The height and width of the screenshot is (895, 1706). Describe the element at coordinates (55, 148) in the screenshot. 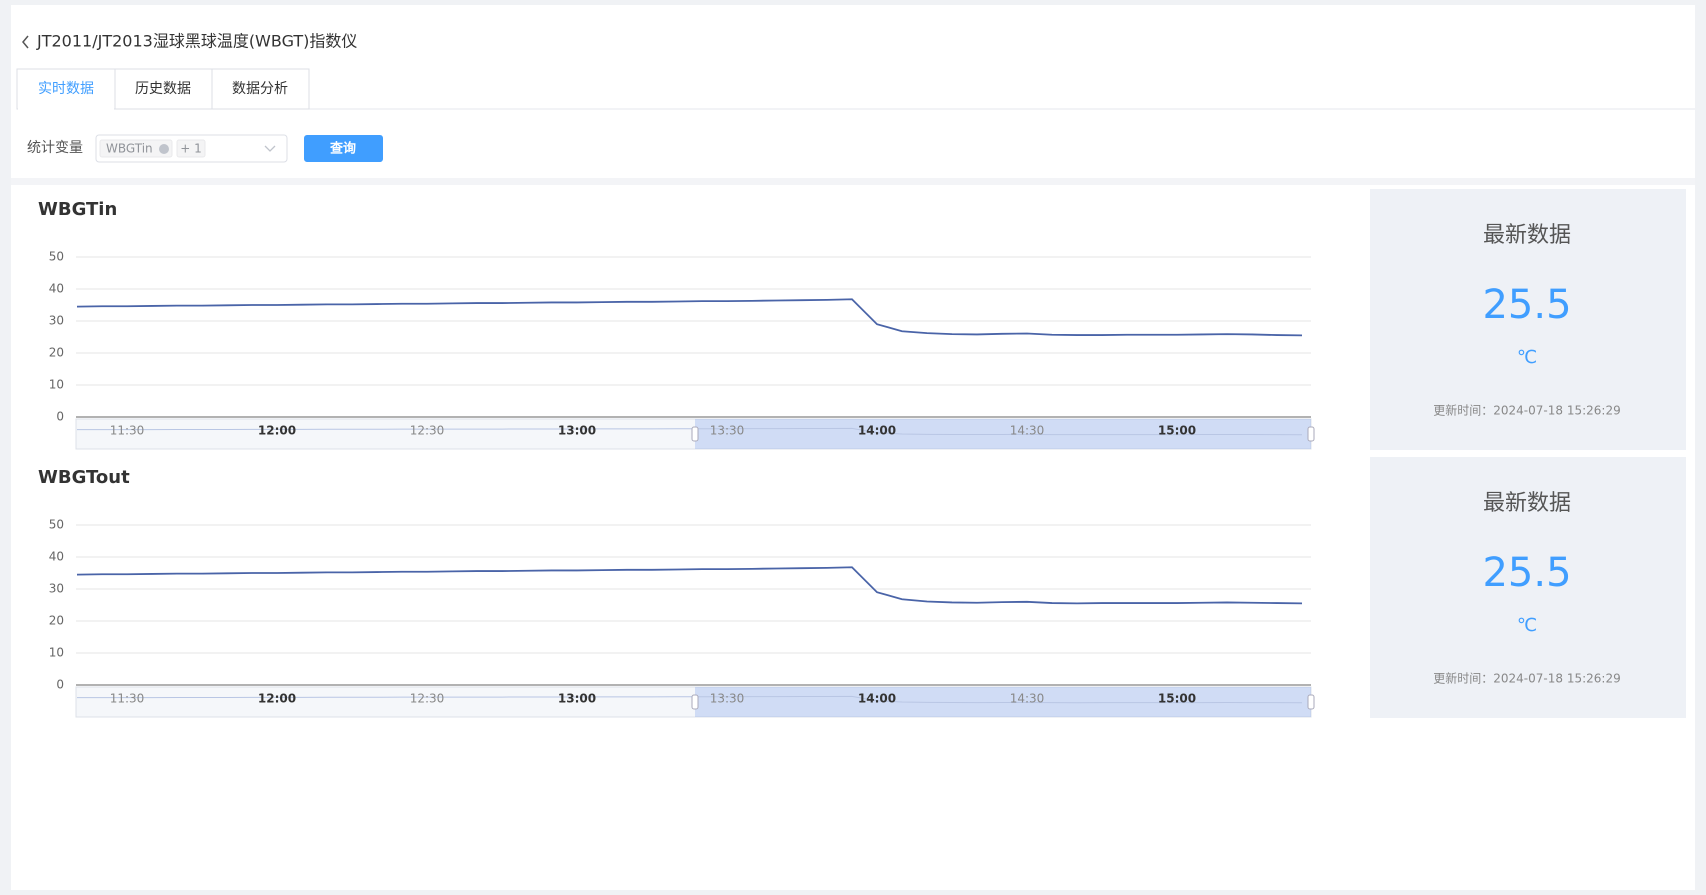

I see `filter-label: 统计变量` at that location.